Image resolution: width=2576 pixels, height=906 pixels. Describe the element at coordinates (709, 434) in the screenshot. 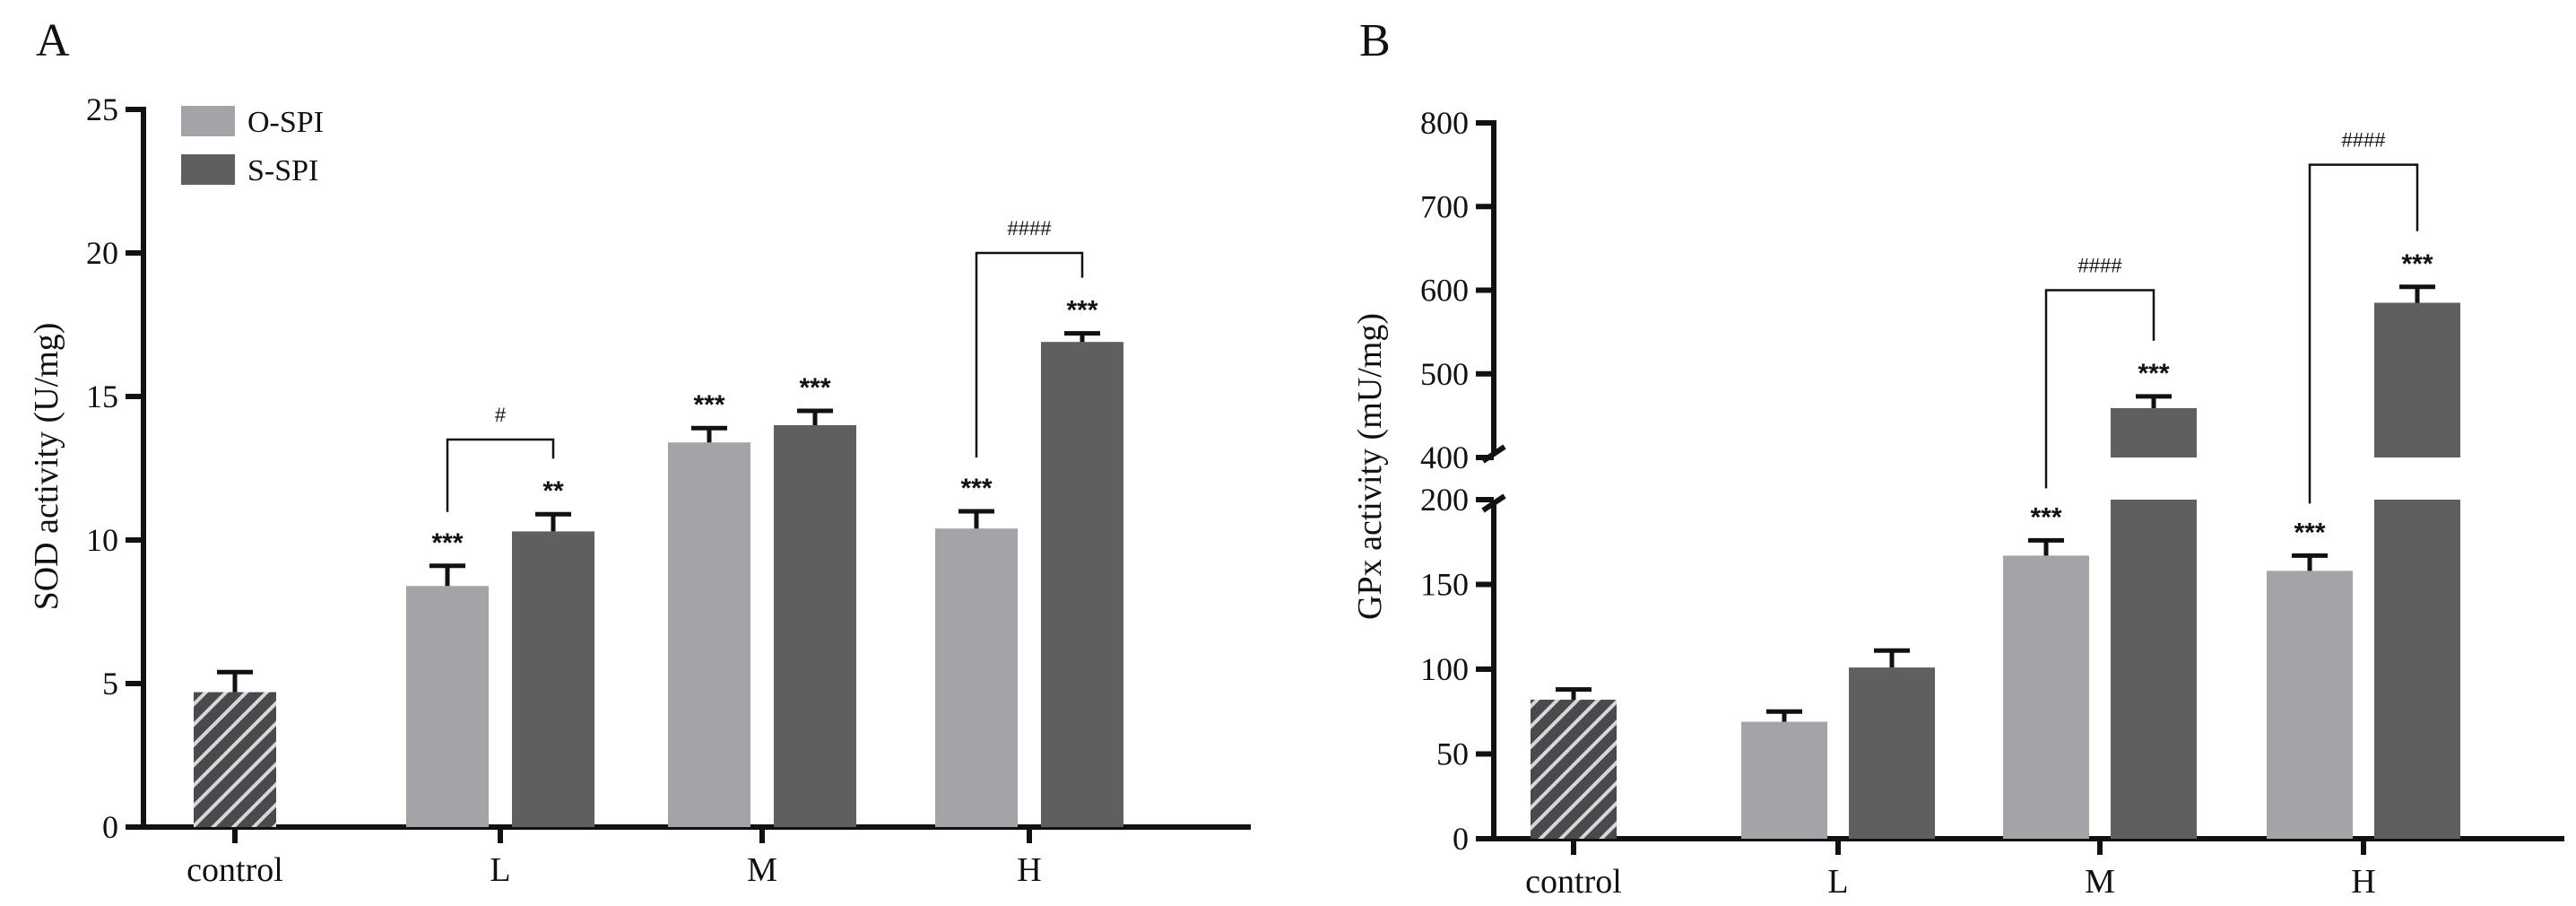

I see `panel-a-bar-o-spi-m-error-bar` at that location.